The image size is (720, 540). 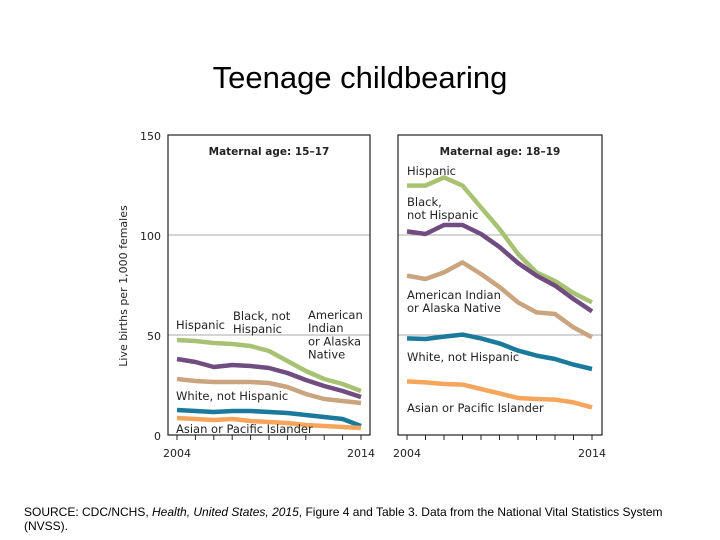 I want to click on source-prefix: SOURCE: CDC/NCHS,, so click(x=88, y=512).